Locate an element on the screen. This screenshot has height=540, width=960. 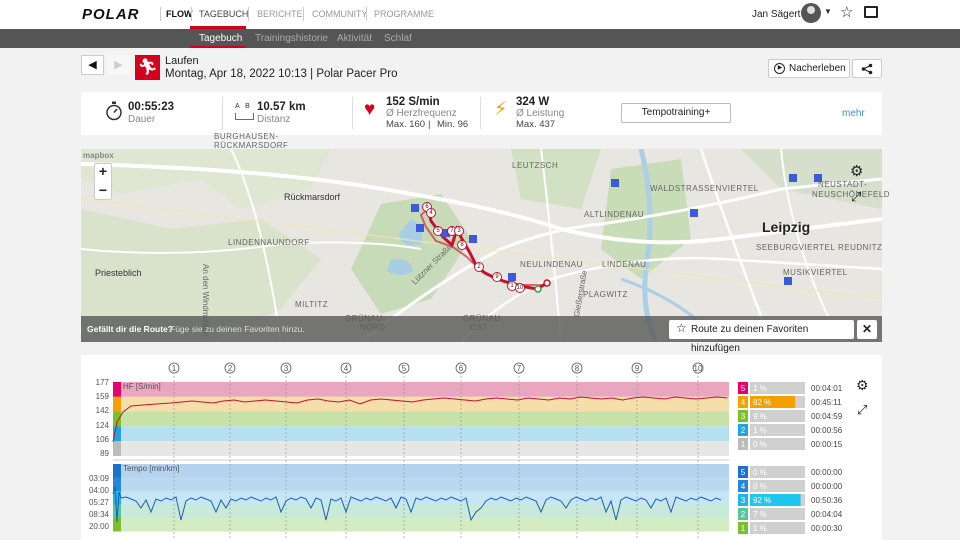
route-km-marker: 9 is located at coordinates (497, 277).